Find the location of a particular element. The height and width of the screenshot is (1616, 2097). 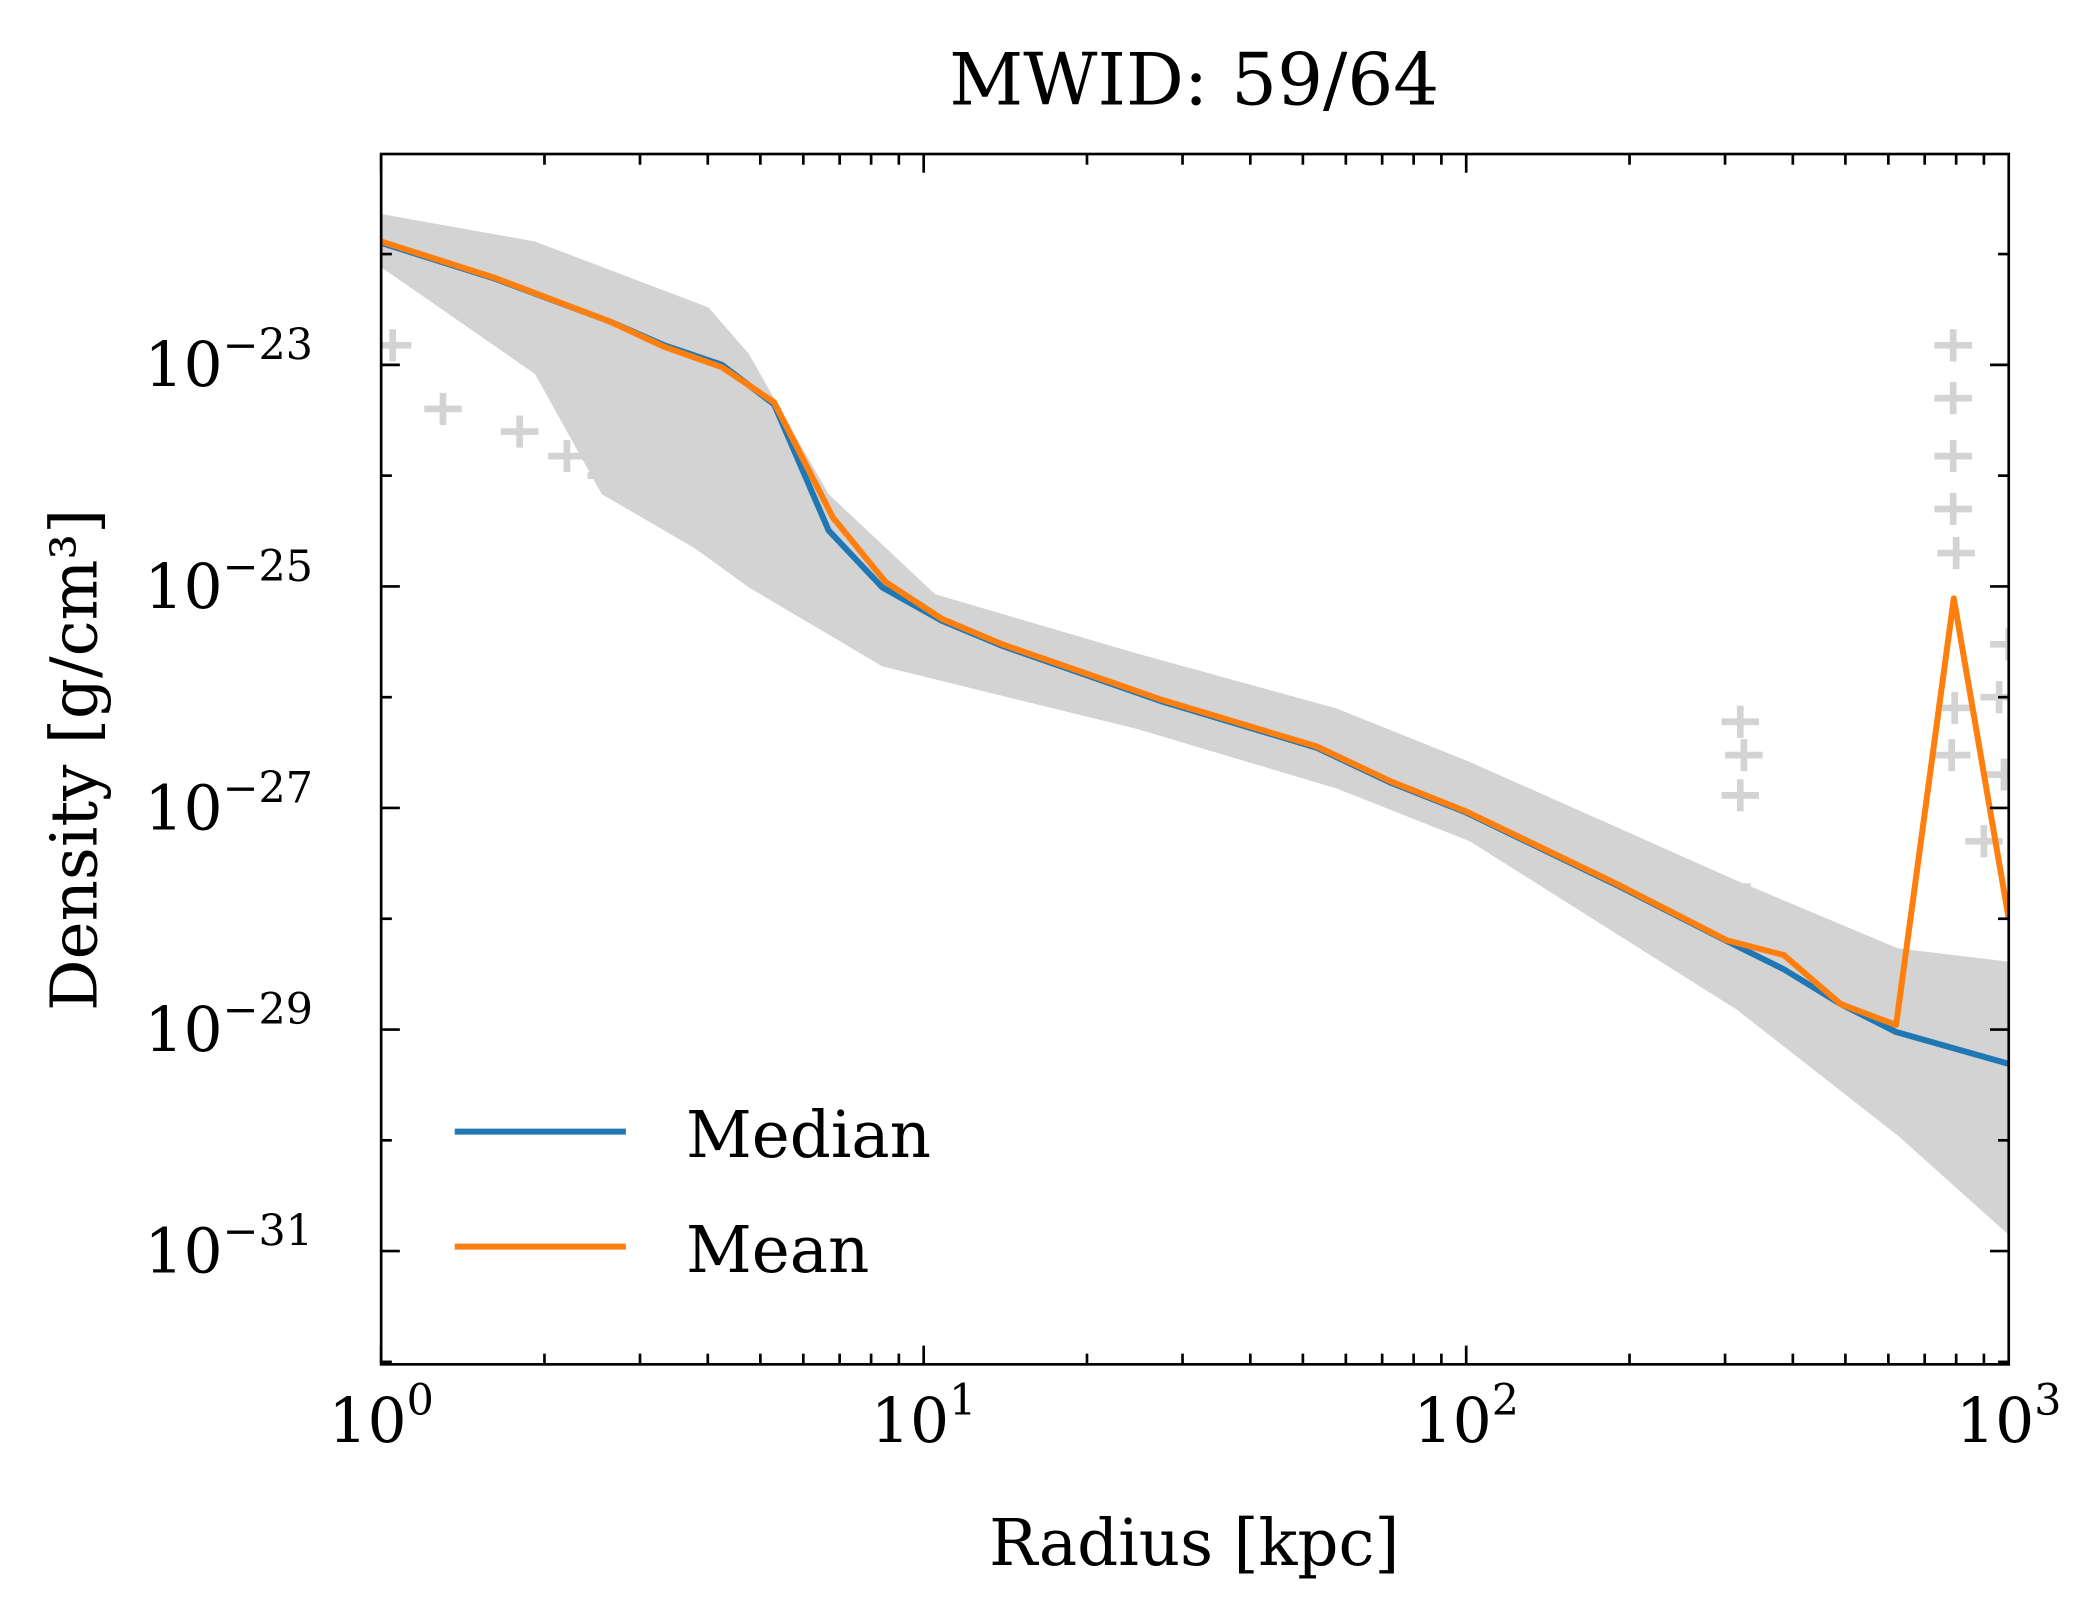

x-tick-label: 10² is located at coordinates (1465, 1416).